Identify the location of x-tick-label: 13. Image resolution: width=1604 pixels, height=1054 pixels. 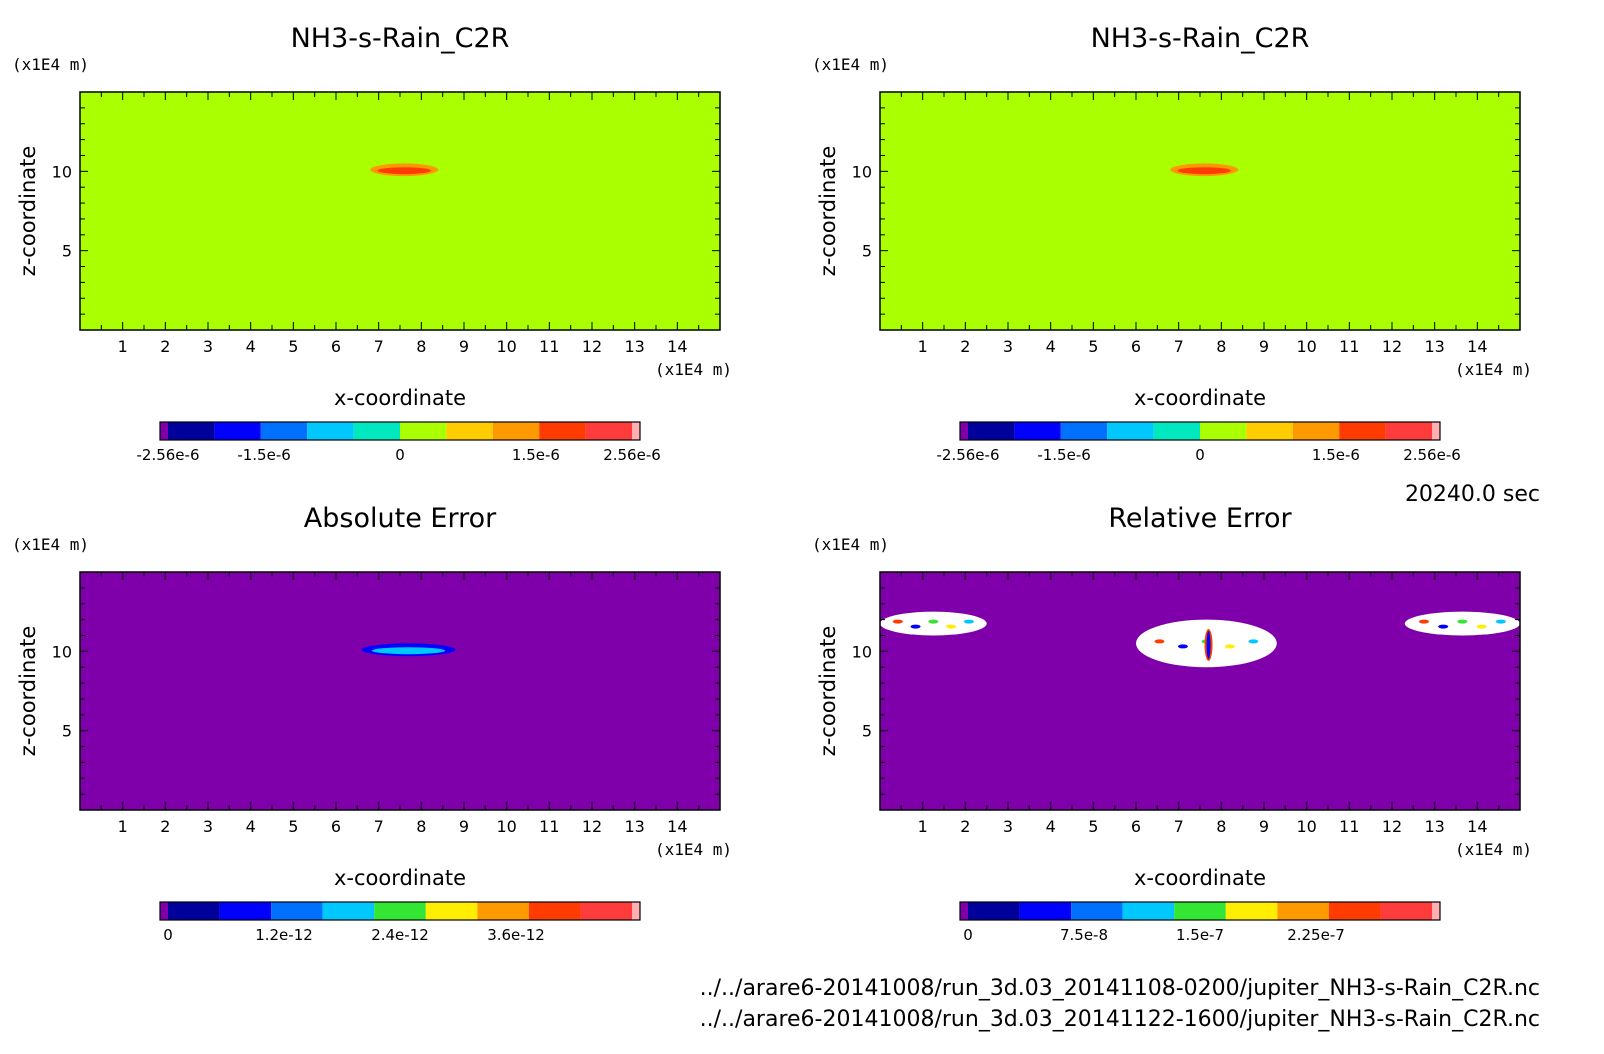
(1434, 346).